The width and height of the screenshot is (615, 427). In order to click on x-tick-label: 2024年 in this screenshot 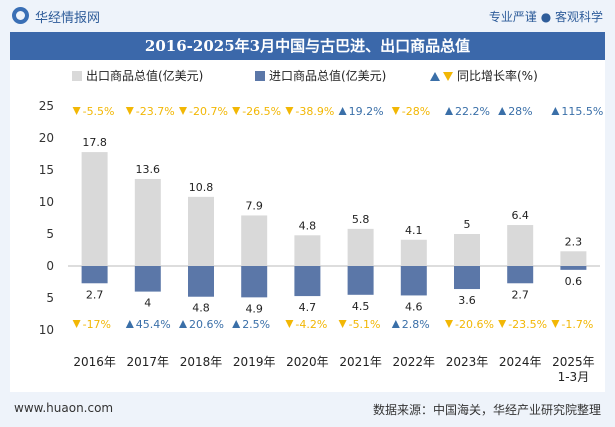, I will do `click(520, 362)`.